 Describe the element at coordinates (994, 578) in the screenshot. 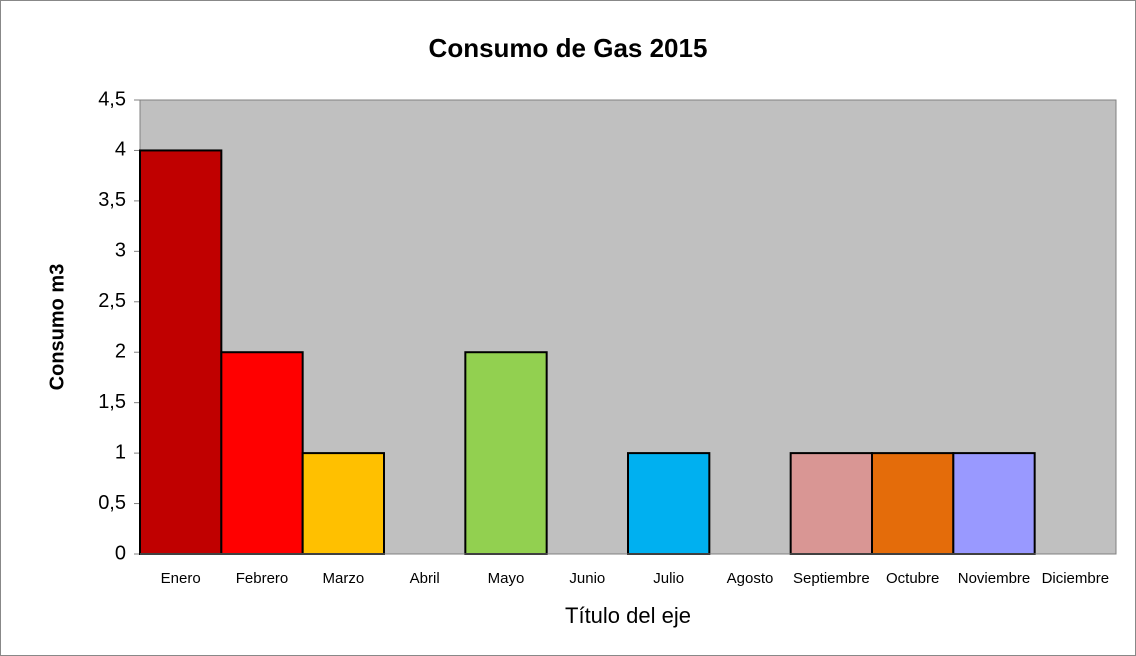

I see `x-tick-label: Noviembre` at that location.